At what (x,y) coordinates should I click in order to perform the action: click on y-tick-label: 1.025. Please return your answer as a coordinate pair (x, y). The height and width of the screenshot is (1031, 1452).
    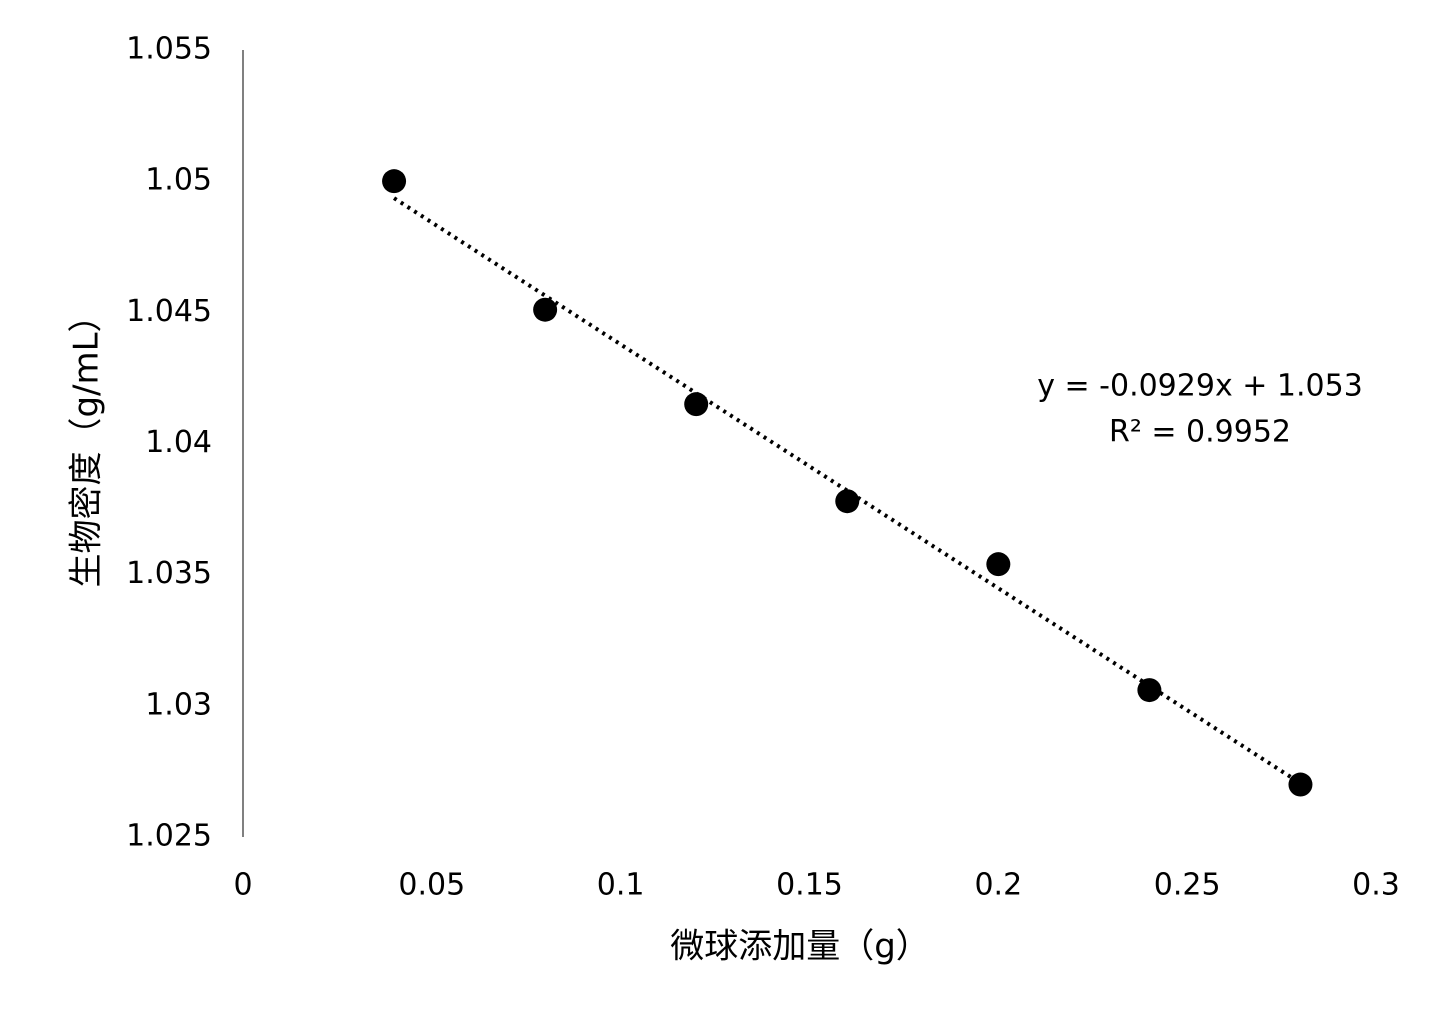
    Looking at the image, I should click on (169, 836).